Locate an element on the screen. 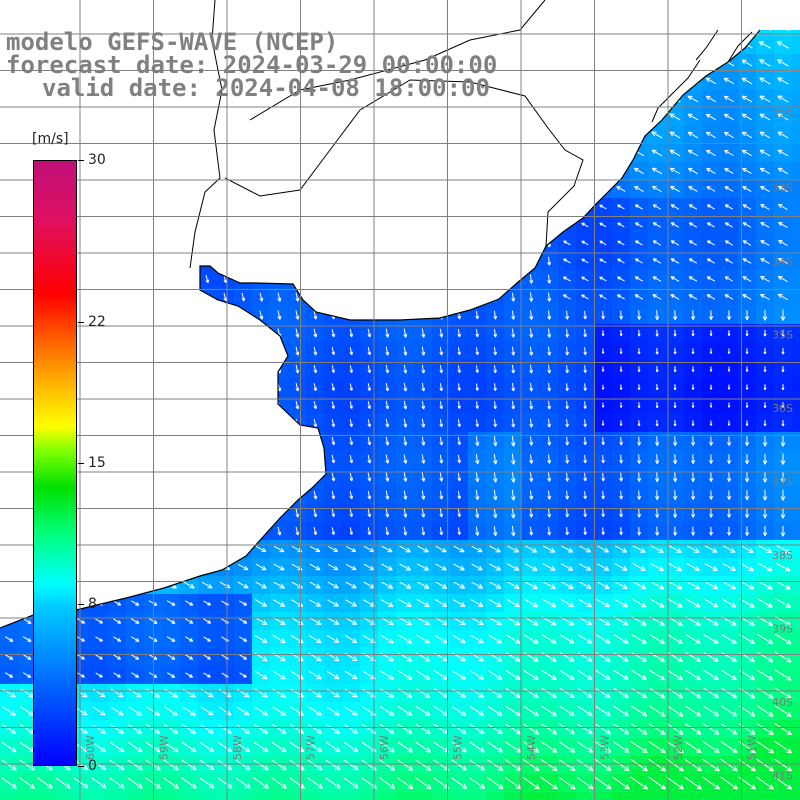 The height and width of the screenshot is (800, 800). lat-label: 36S is located at coordinates (782, 408).